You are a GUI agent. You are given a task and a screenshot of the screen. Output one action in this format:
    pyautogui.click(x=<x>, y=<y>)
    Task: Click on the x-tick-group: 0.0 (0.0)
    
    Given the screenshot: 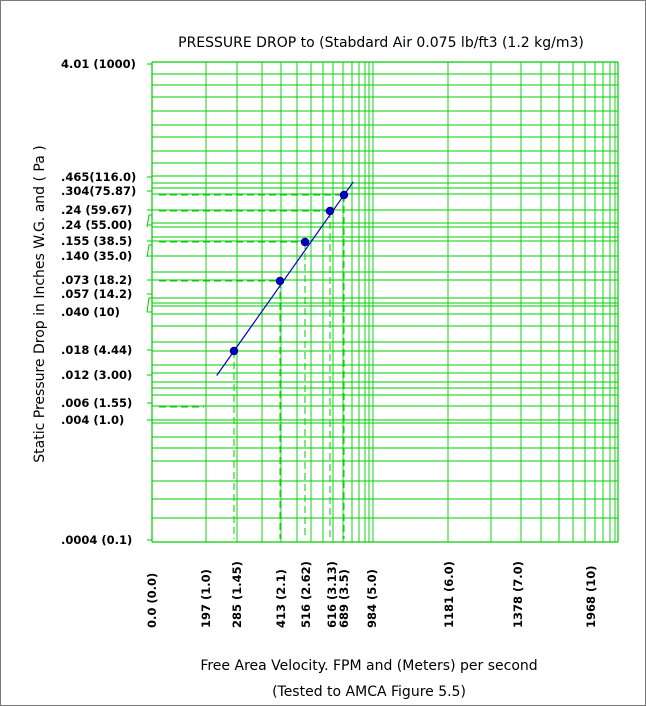 What is the action you would take?
    pyautogui.click(x=152, y=600)
    